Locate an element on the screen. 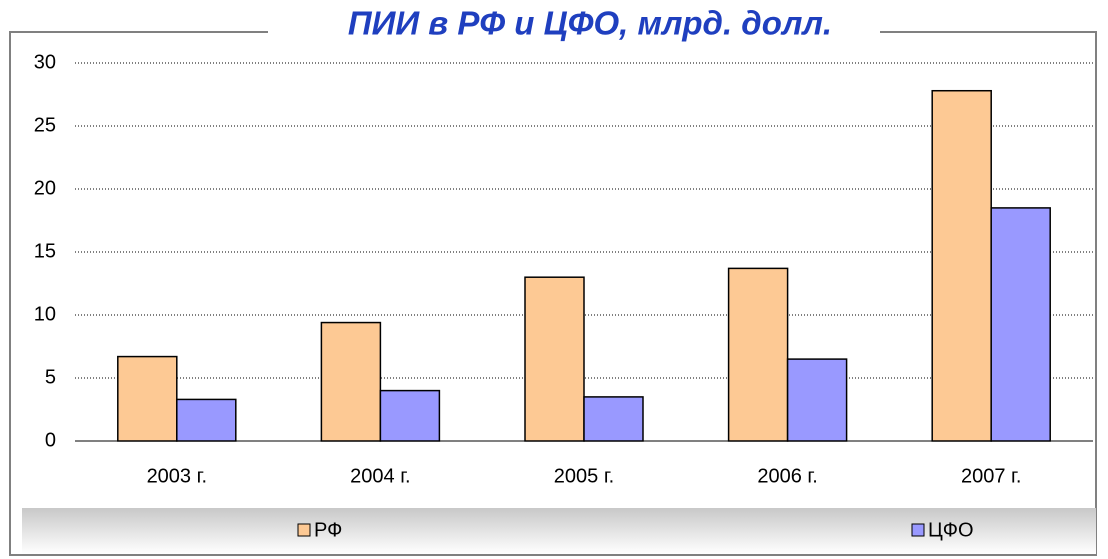  x-tick-label: 2005 г. is located at coordinates (584, 476).